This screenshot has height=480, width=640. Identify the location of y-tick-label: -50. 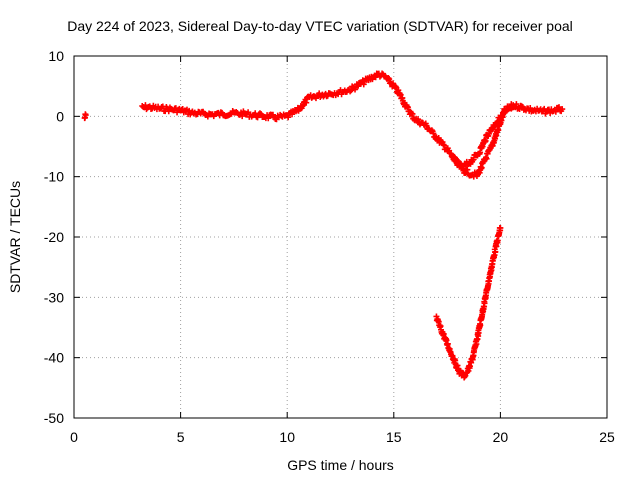
(54, 418).